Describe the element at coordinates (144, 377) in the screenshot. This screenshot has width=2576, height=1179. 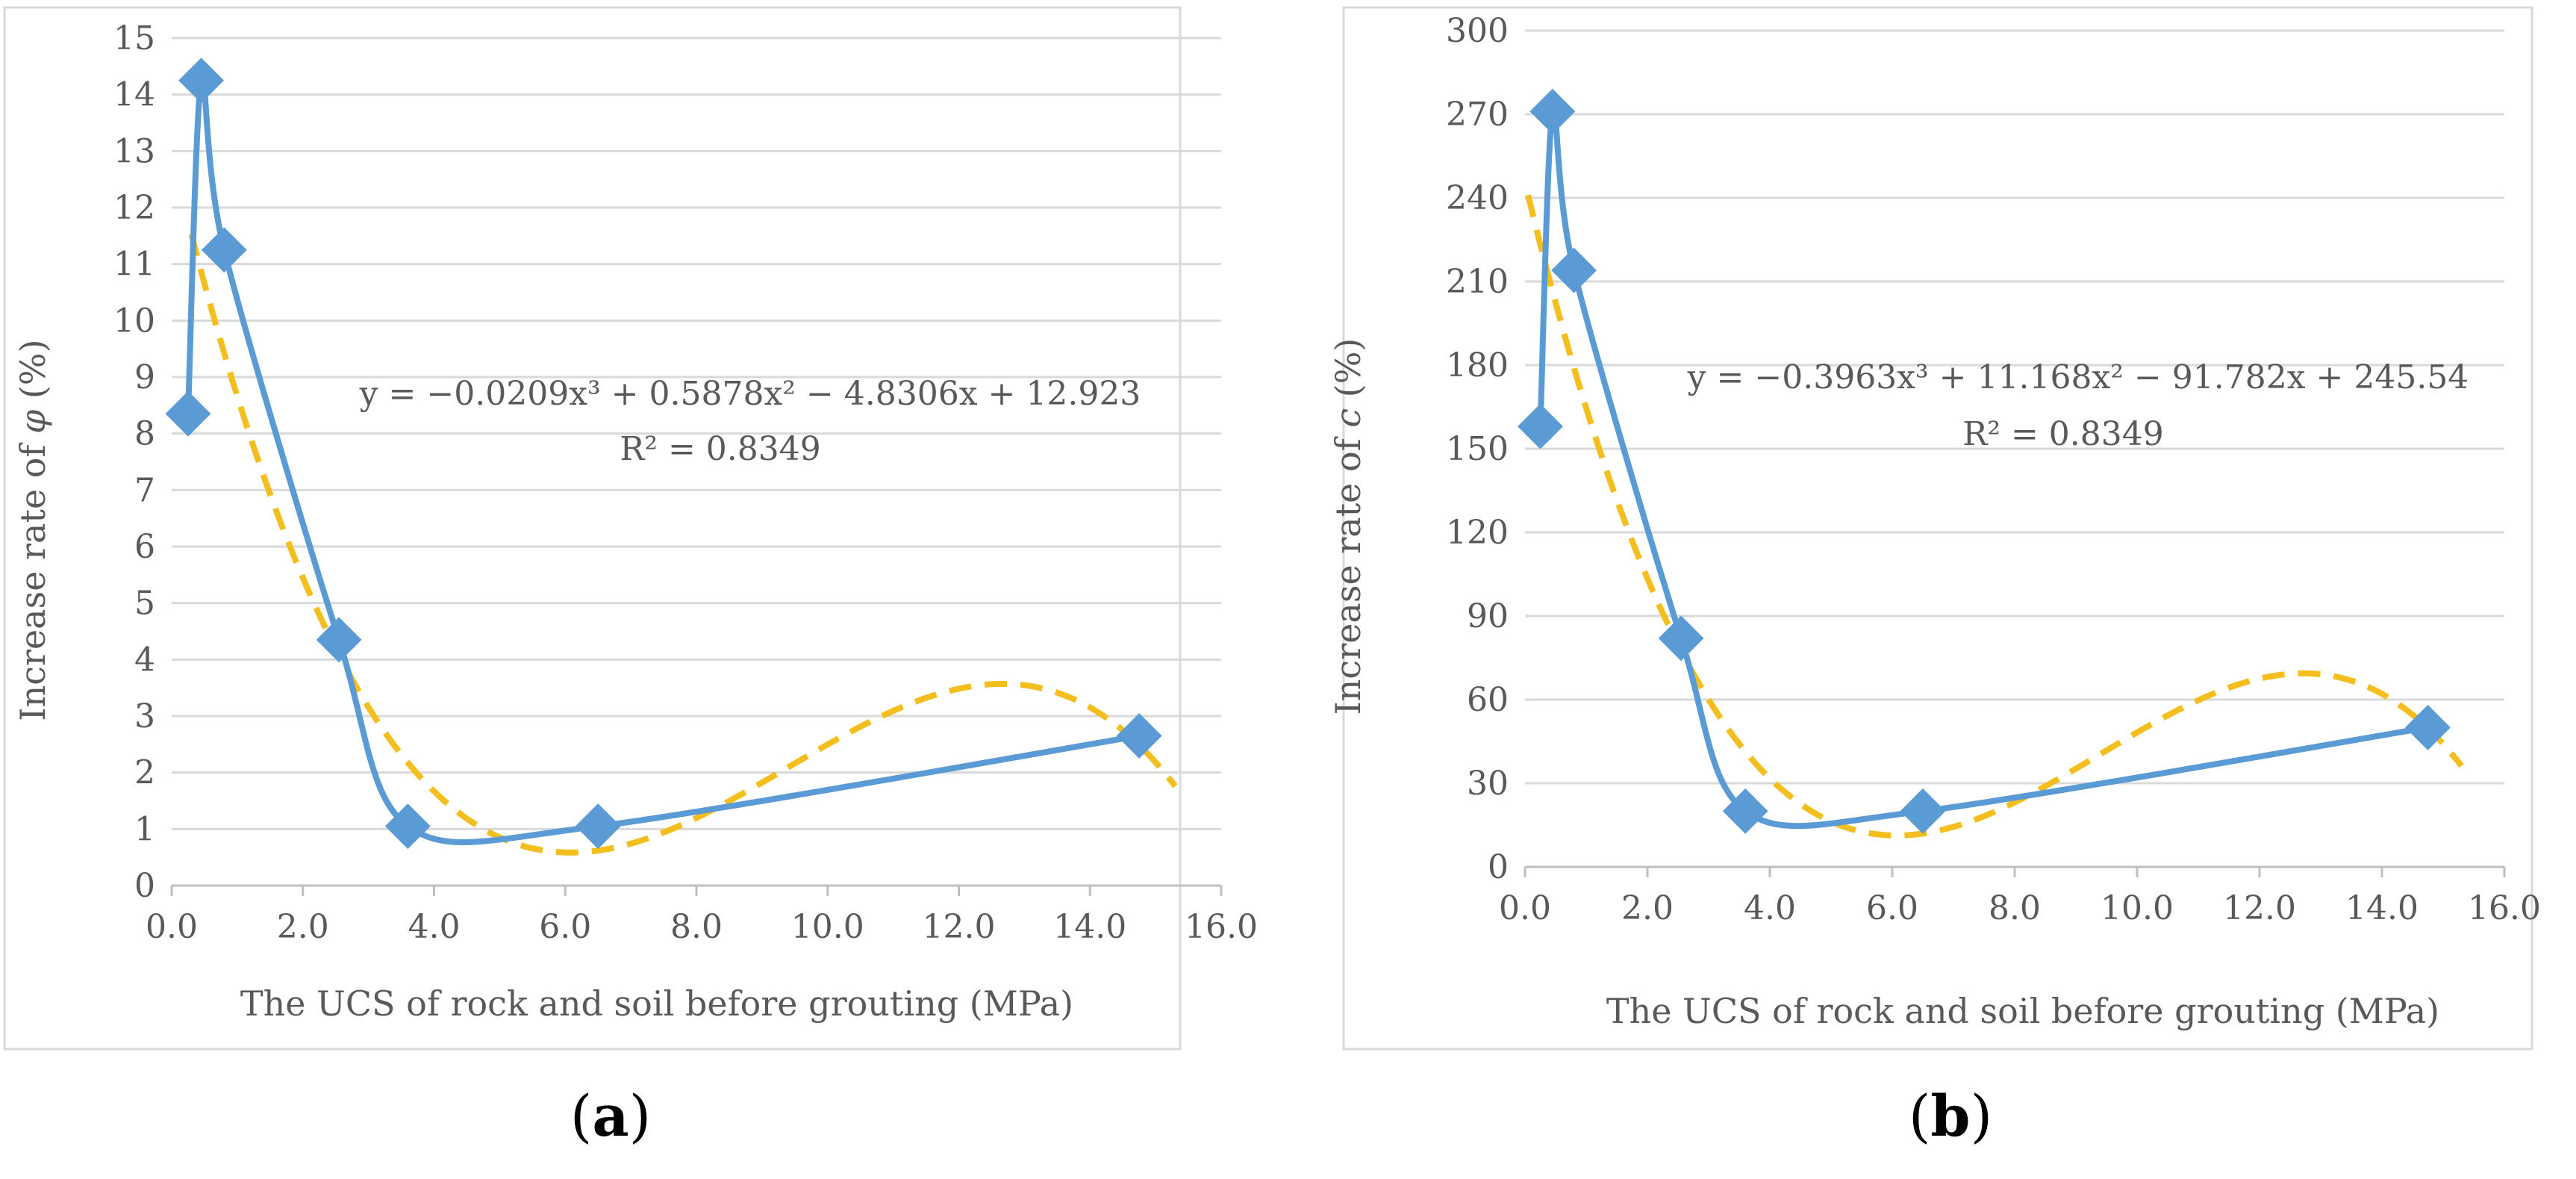
I see `y-tick-label-pa-9: 9` at that location.